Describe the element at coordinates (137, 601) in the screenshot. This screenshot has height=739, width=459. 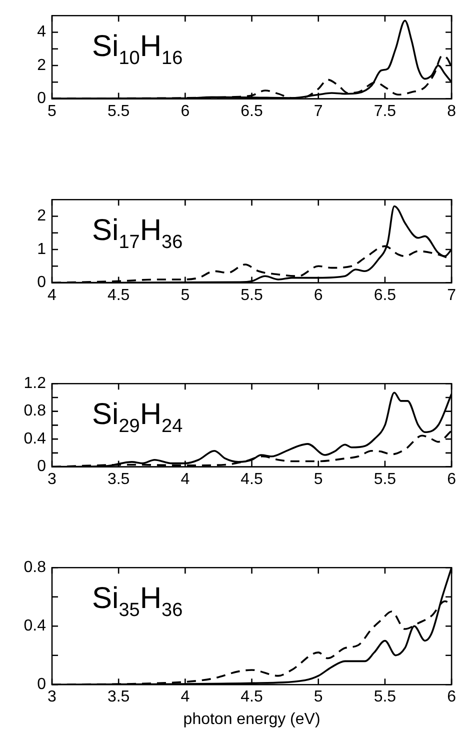
I see `annotation: Si$_{35}$H$_{36}$` at that location.